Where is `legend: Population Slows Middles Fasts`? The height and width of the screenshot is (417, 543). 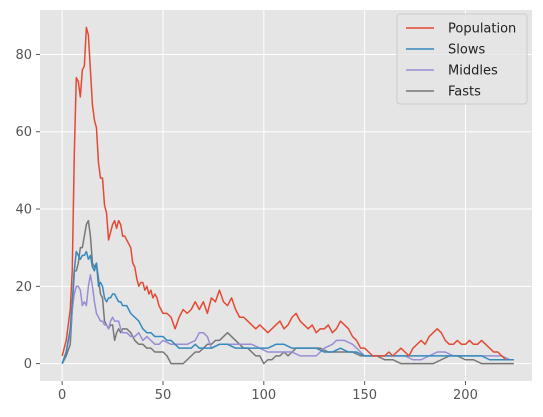
legend: Population Slows Middles Fasts is located at coordinates (462, 59).